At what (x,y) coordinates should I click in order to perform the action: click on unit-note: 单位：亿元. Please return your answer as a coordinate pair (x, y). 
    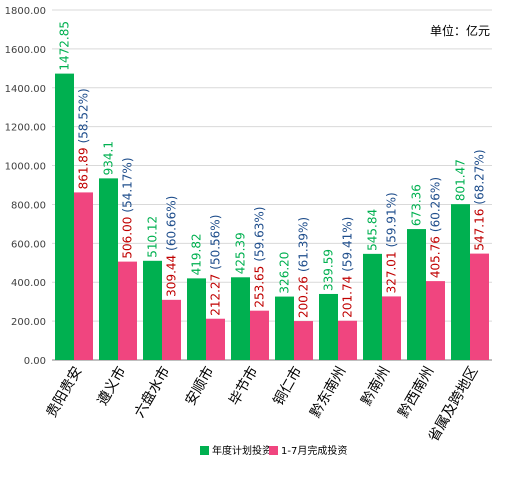
    Looking at the image, I should click on (460, 31).